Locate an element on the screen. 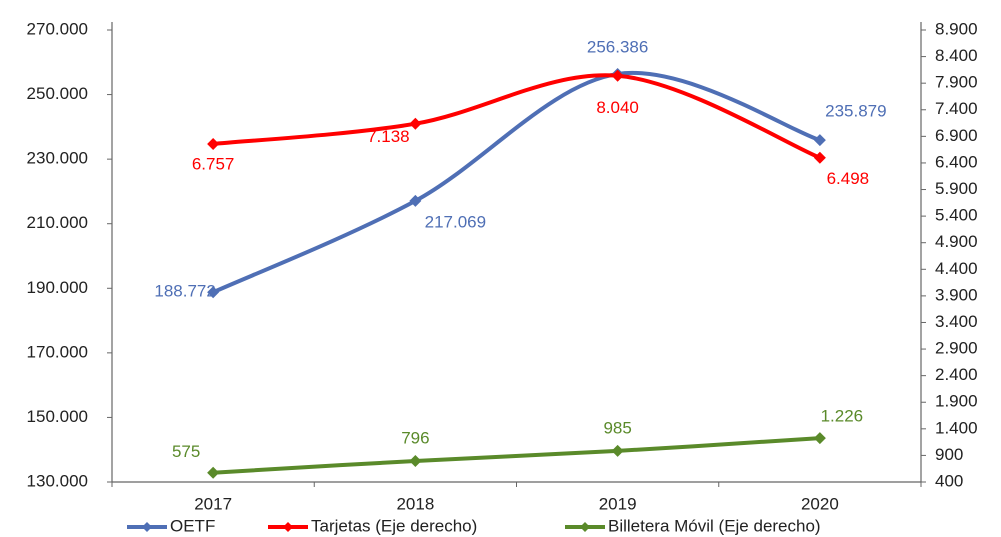 The height and width of the screenshot is (537, 1001). y2-tick-label: 5.900 is located at coordinates (956, 188).